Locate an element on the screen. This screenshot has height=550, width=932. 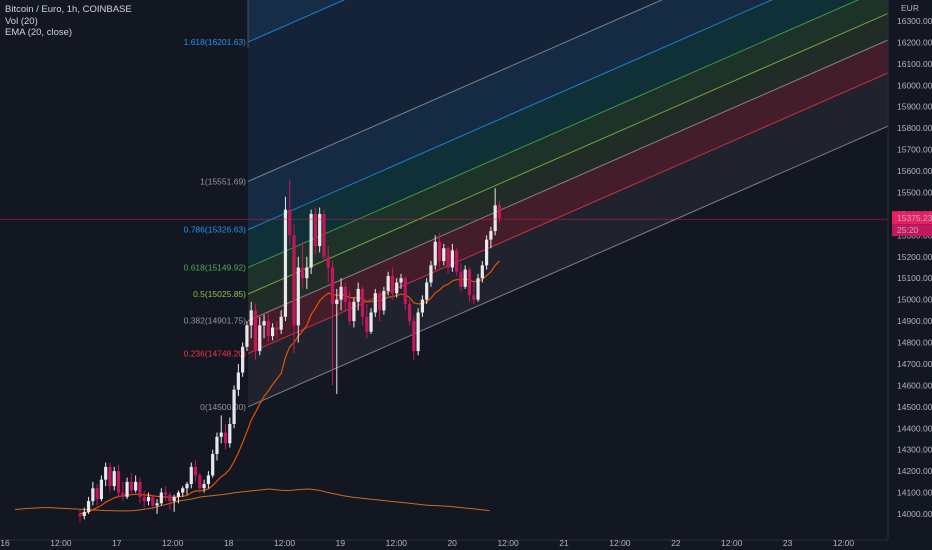
price-tick-label: 15000.00 is located at coordinates (914, 300).